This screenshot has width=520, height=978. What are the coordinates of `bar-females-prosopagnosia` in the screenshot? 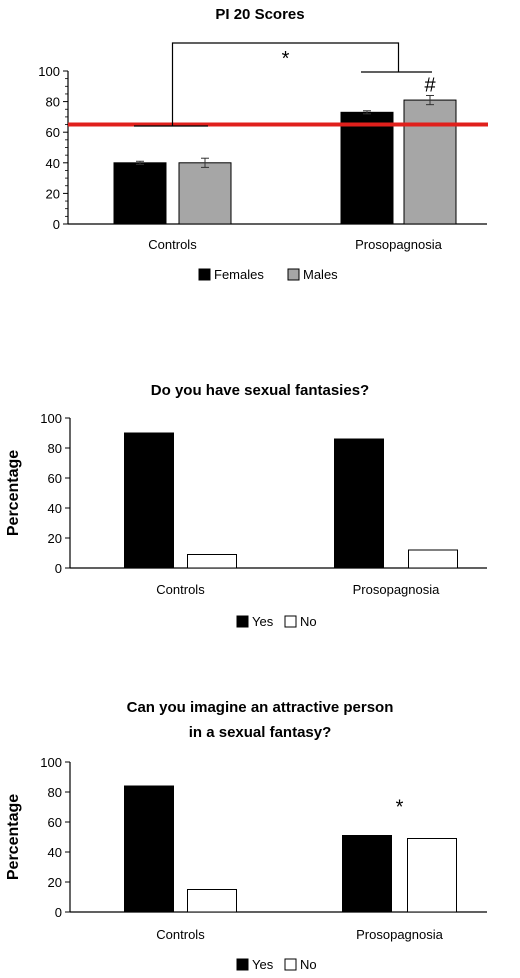 It's located at (367, 168).